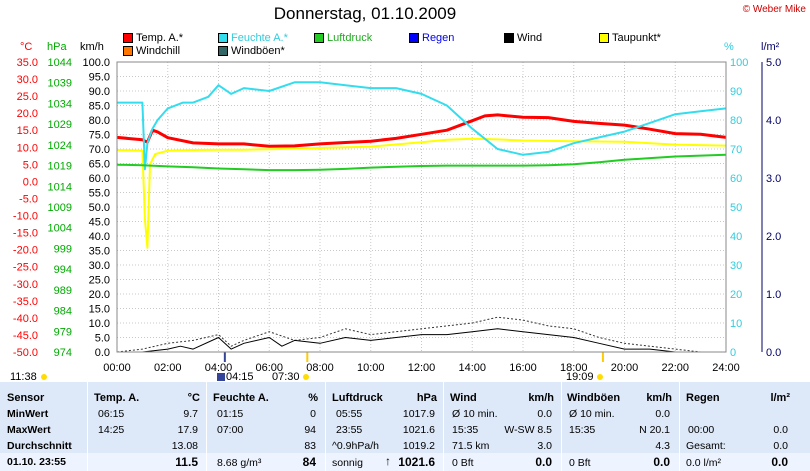 The width and height of the screenshot is (810, 471). Describe the element at coordinates (350, 38) in the screenshot. I see `legend-luftdruck-label: Luftdruck` at that location.